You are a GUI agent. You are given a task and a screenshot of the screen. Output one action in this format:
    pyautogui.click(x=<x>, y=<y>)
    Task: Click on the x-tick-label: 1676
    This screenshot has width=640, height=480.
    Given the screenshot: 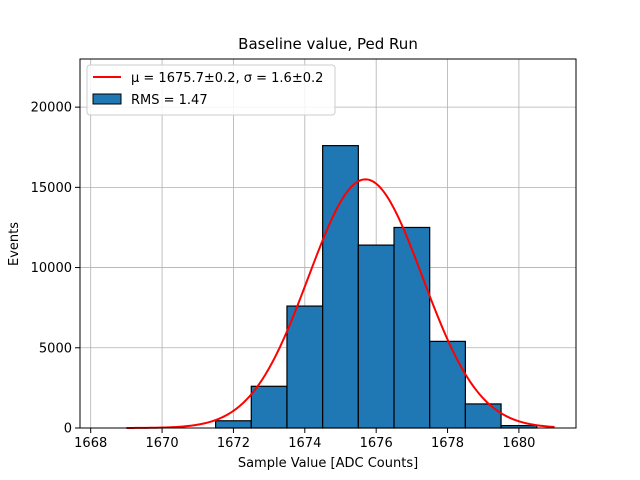 What is the action you would take?
    pyautogui.click(x=376, y=443)
    